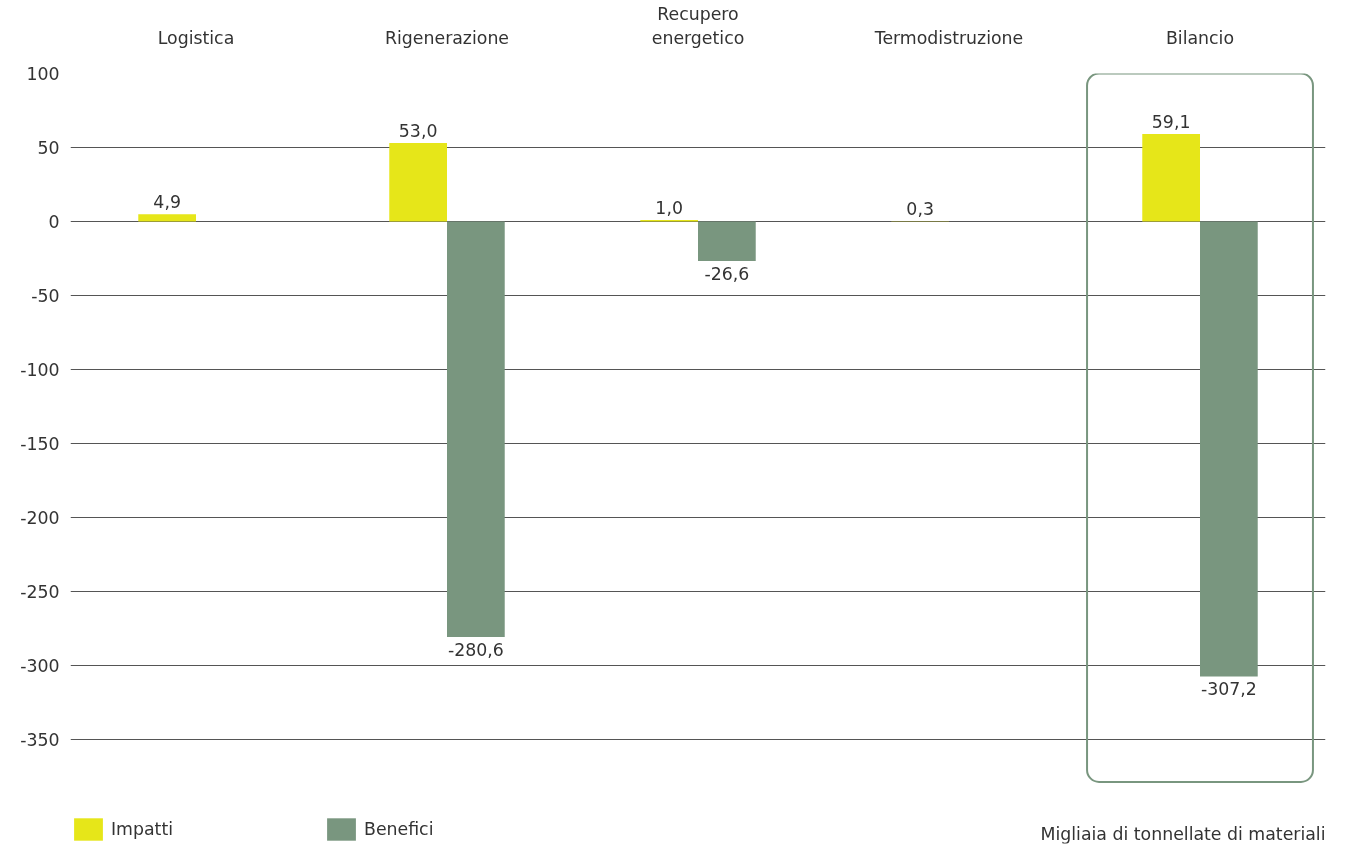 The height and width of the screenshot is (867, 1345). What do you see at coordinates (142, 829) in the screenshot?
I see `legend-label: Impatti` at bounding box center [142, 829].